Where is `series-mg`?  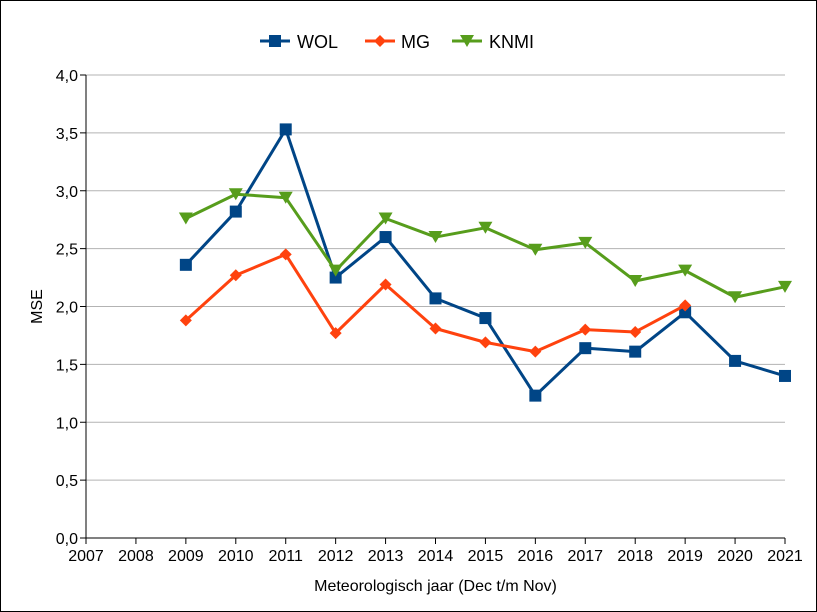 series-mg is located at coordinates (435, 303).